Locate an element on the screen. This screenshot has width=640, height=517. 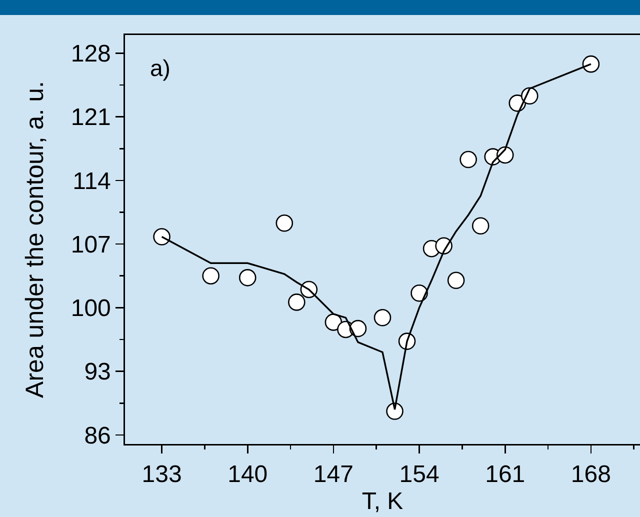
x-tick-label: 147 is located at coordinates (333, 474).